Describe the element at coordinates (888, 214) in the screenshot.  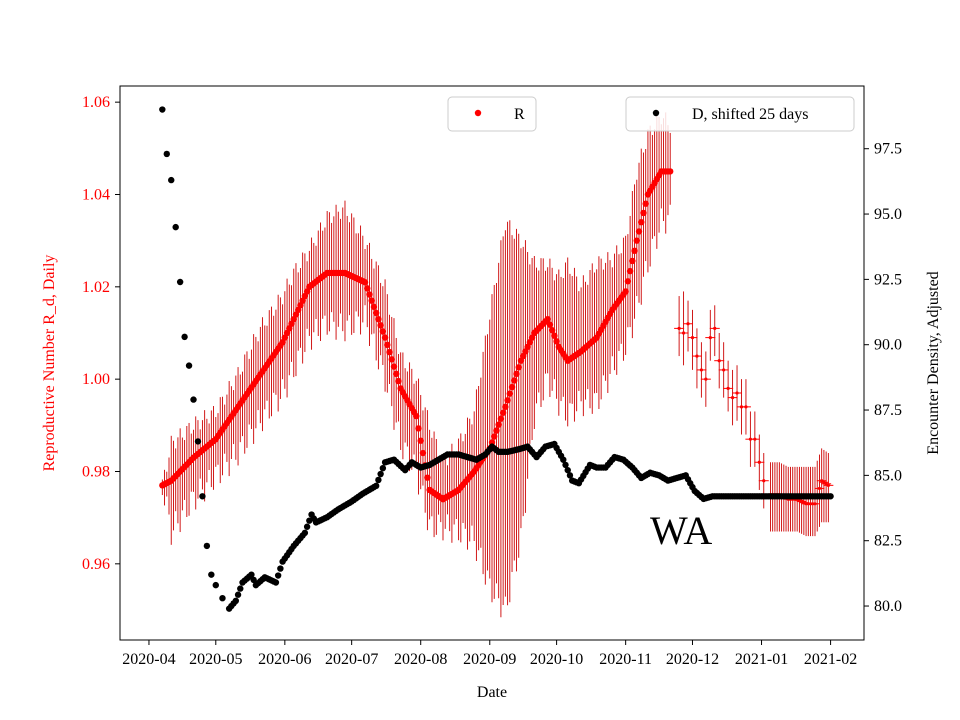
I see `y-right-tick-label: 95.0` at that location.